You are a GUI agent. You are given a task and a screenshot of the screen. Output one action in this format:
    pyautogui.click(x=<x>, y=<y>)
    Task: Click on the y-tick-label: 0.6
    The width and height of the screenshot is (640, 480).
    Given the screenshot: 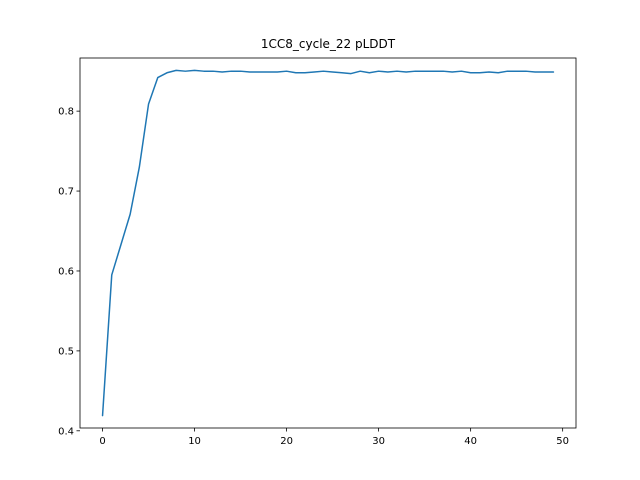 What is the action you would take?
    pyautogui.click(x=66, y=271)
    